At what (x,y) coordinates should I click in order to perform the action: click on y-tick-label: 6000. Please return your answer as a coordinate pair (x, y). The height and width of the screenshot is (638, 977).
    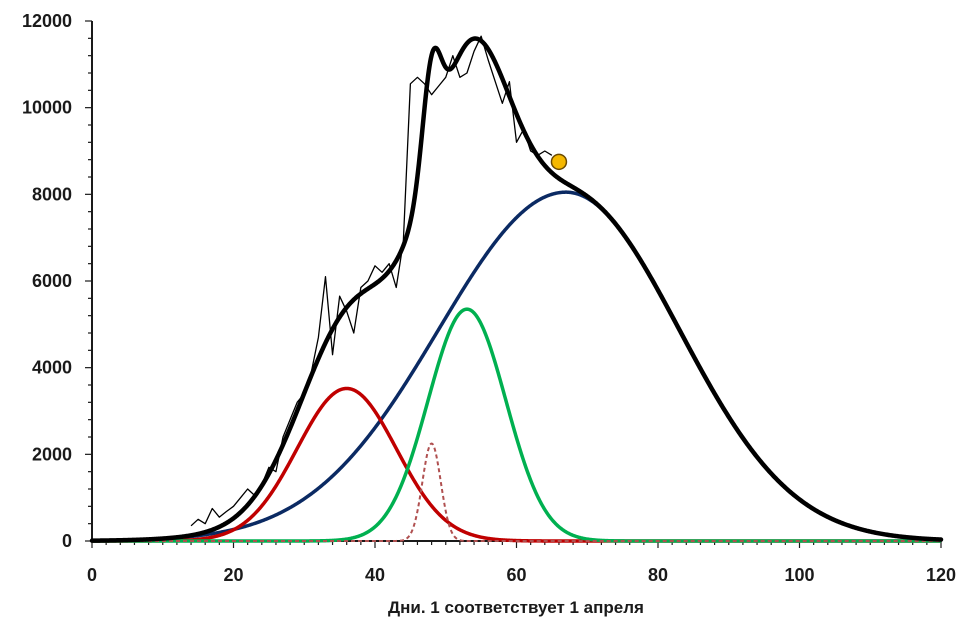
    Looking at the image, I should click on (52, 281).